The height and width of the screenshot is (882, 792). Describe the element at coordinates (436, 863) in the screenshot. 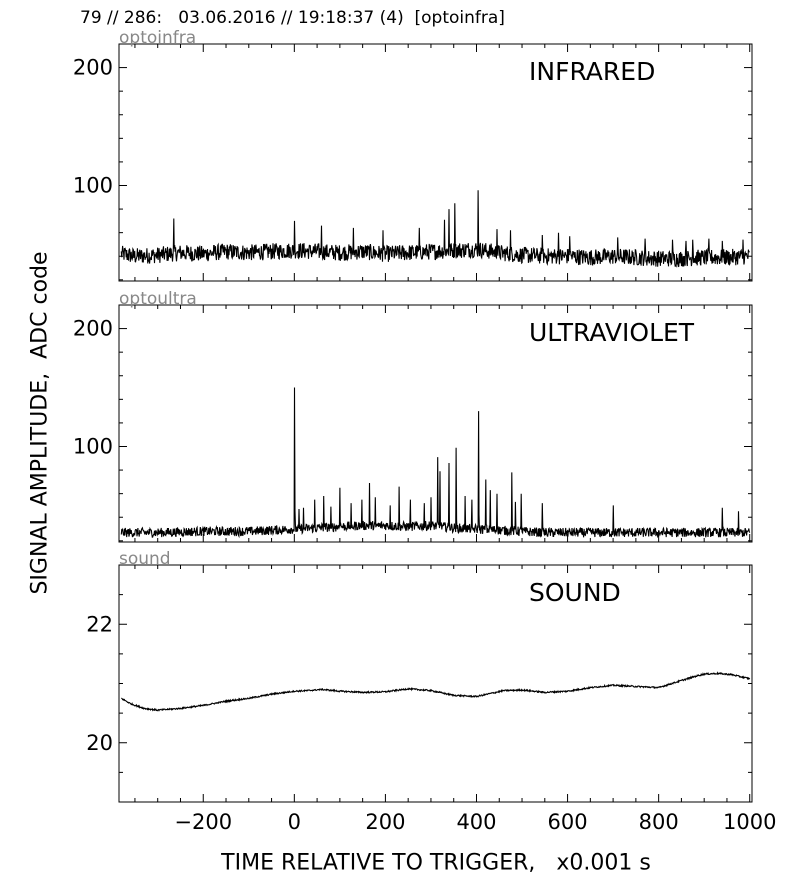

I see `x-axis-label: TIME RELATIVE TO TRIGGER, x0.001 s` at that location.